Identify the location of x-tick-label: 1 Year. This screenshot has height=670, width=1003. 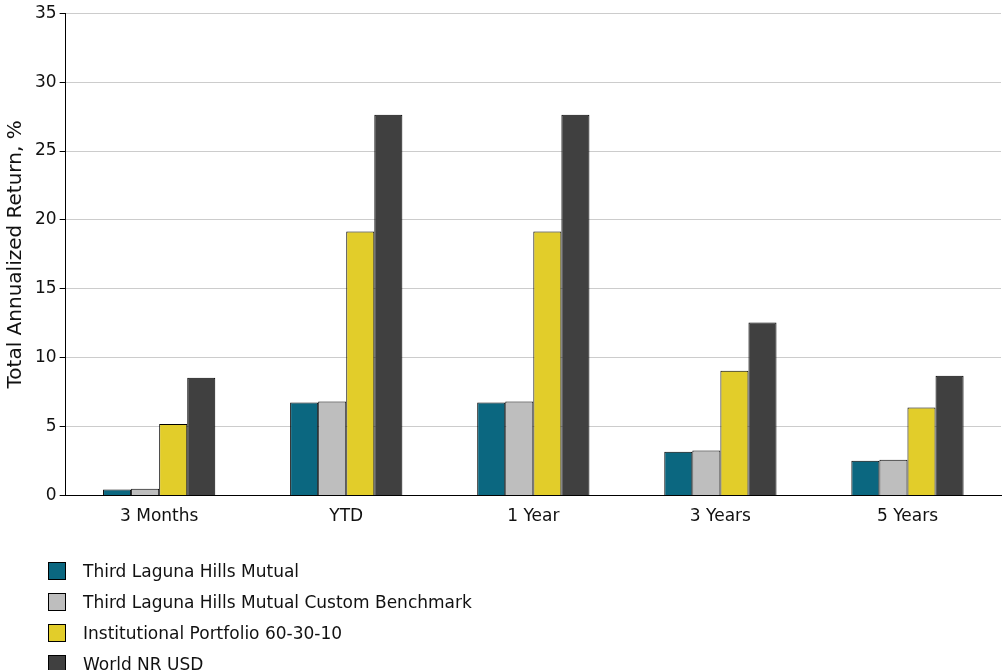
(533, 515).